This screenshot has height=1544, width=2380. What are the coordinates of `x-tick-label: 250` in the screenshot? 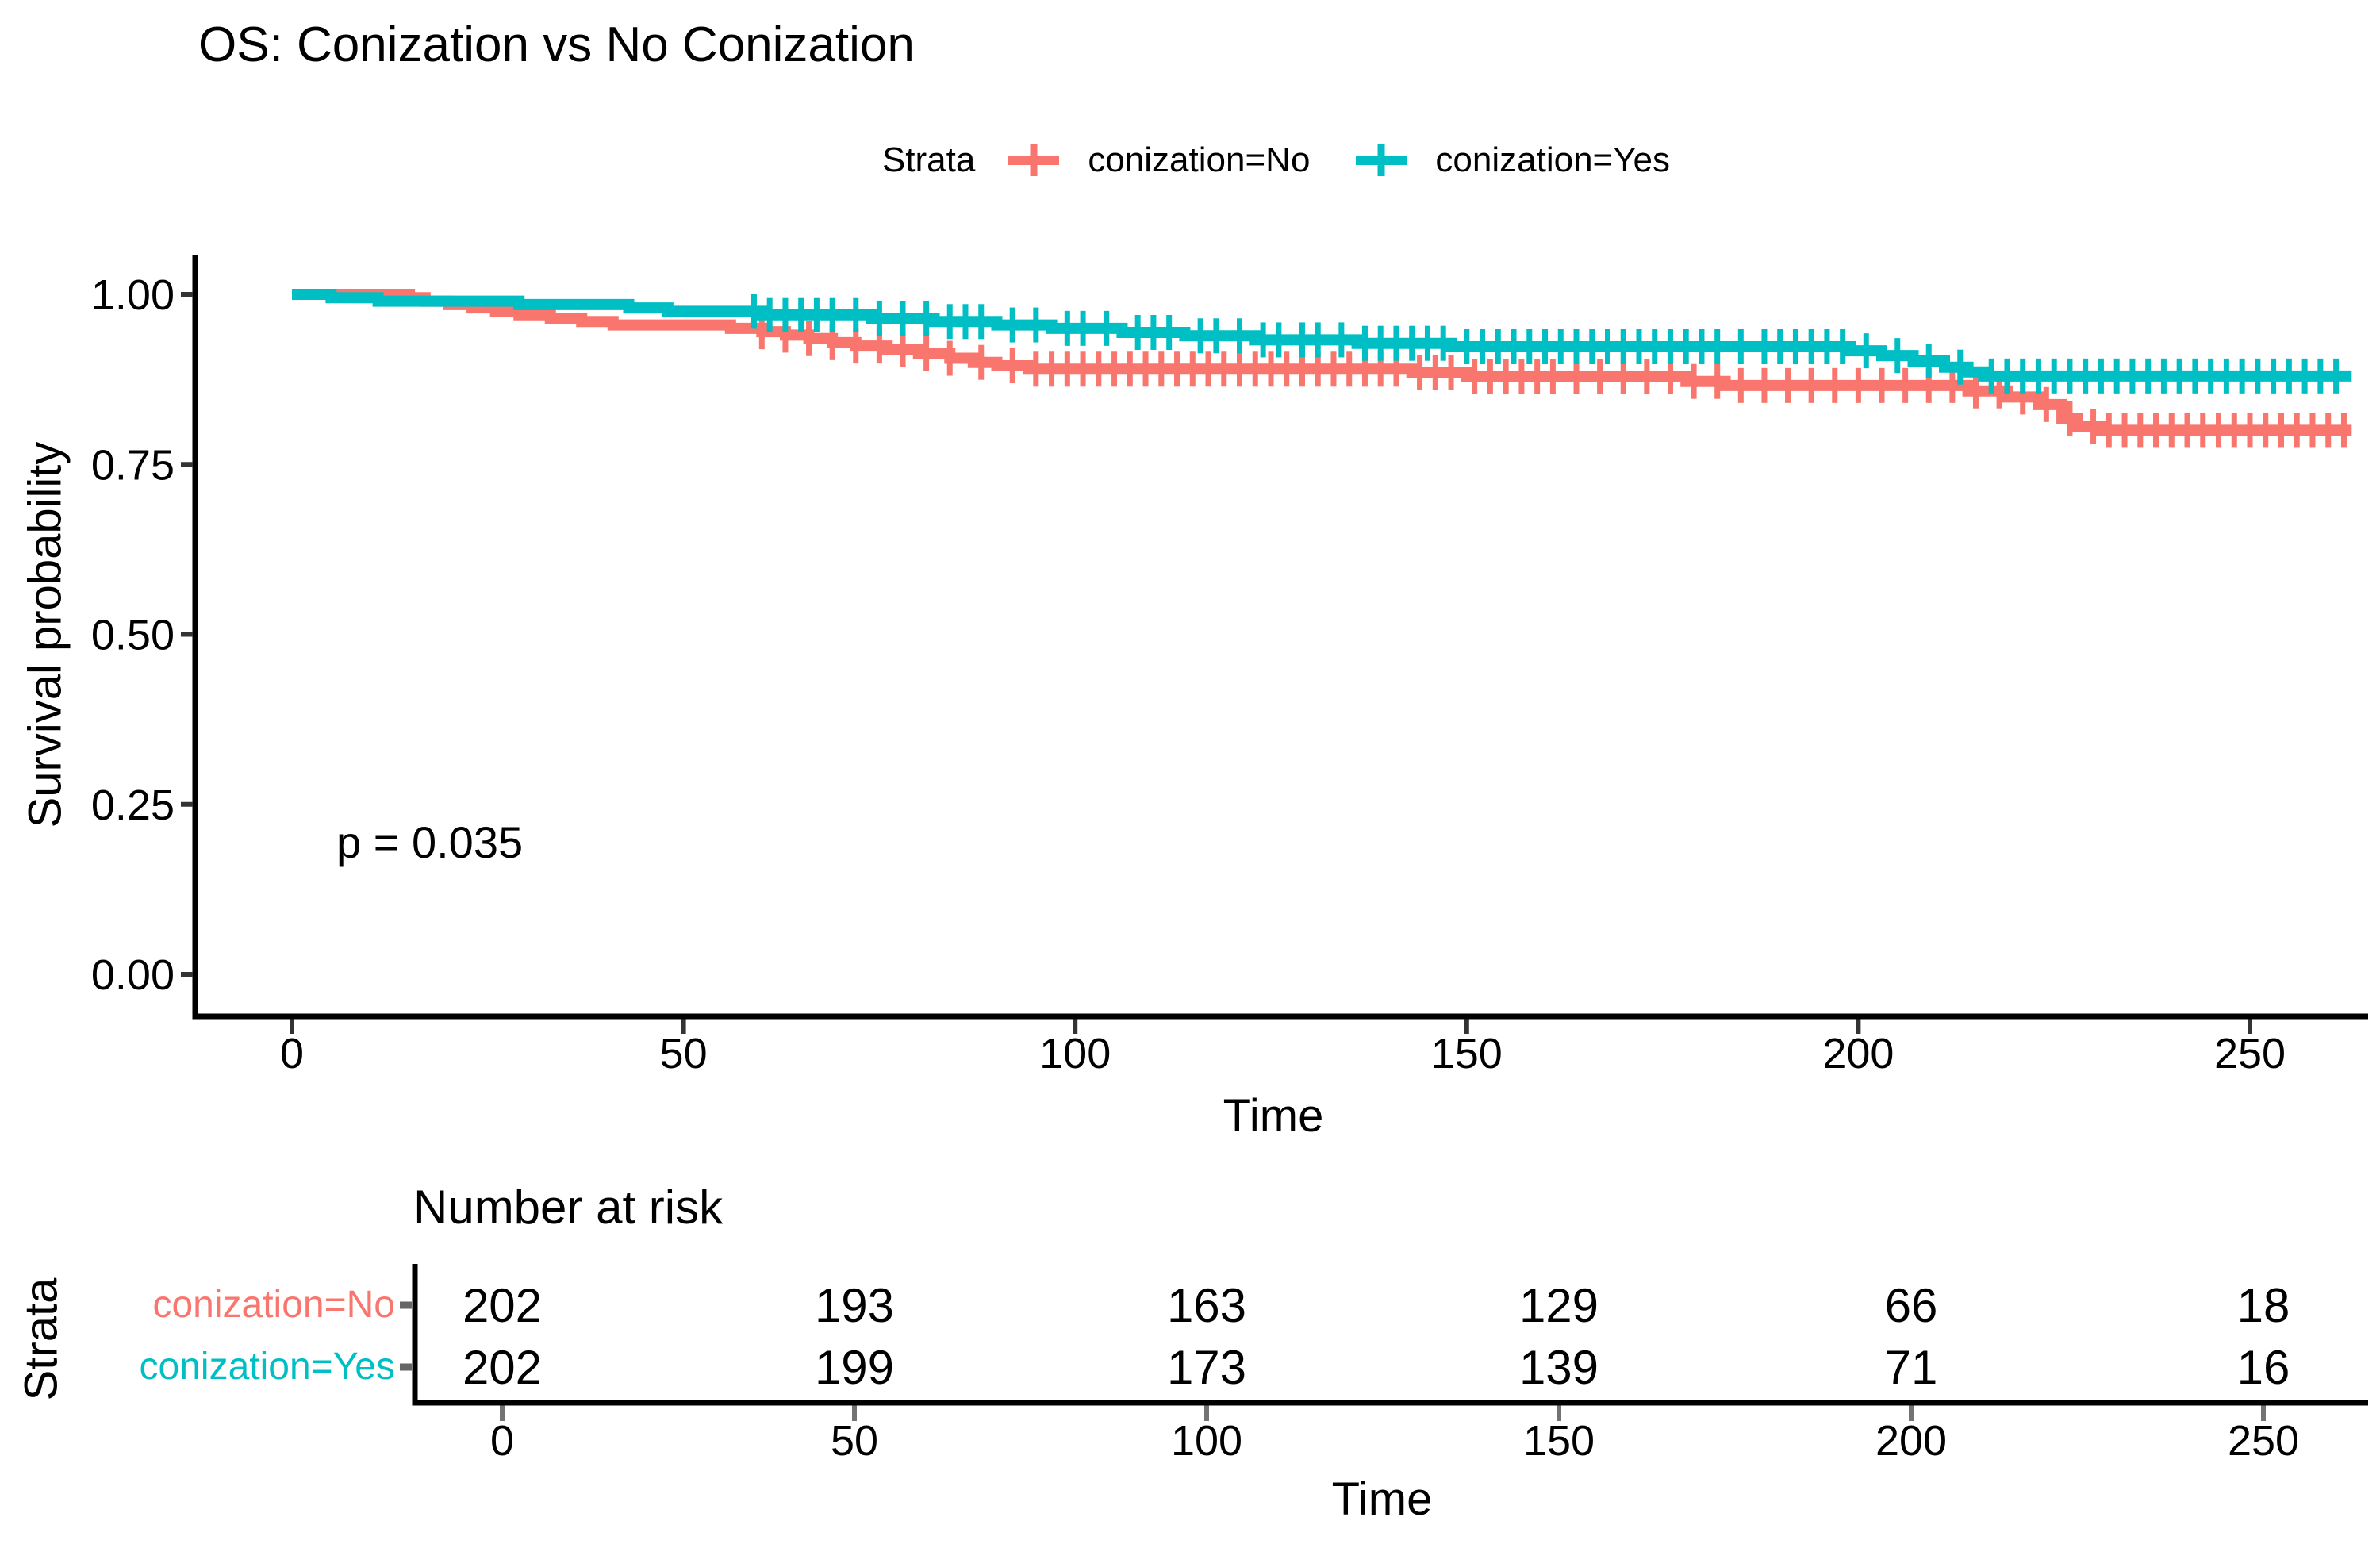 It's located at (2250, 1053).